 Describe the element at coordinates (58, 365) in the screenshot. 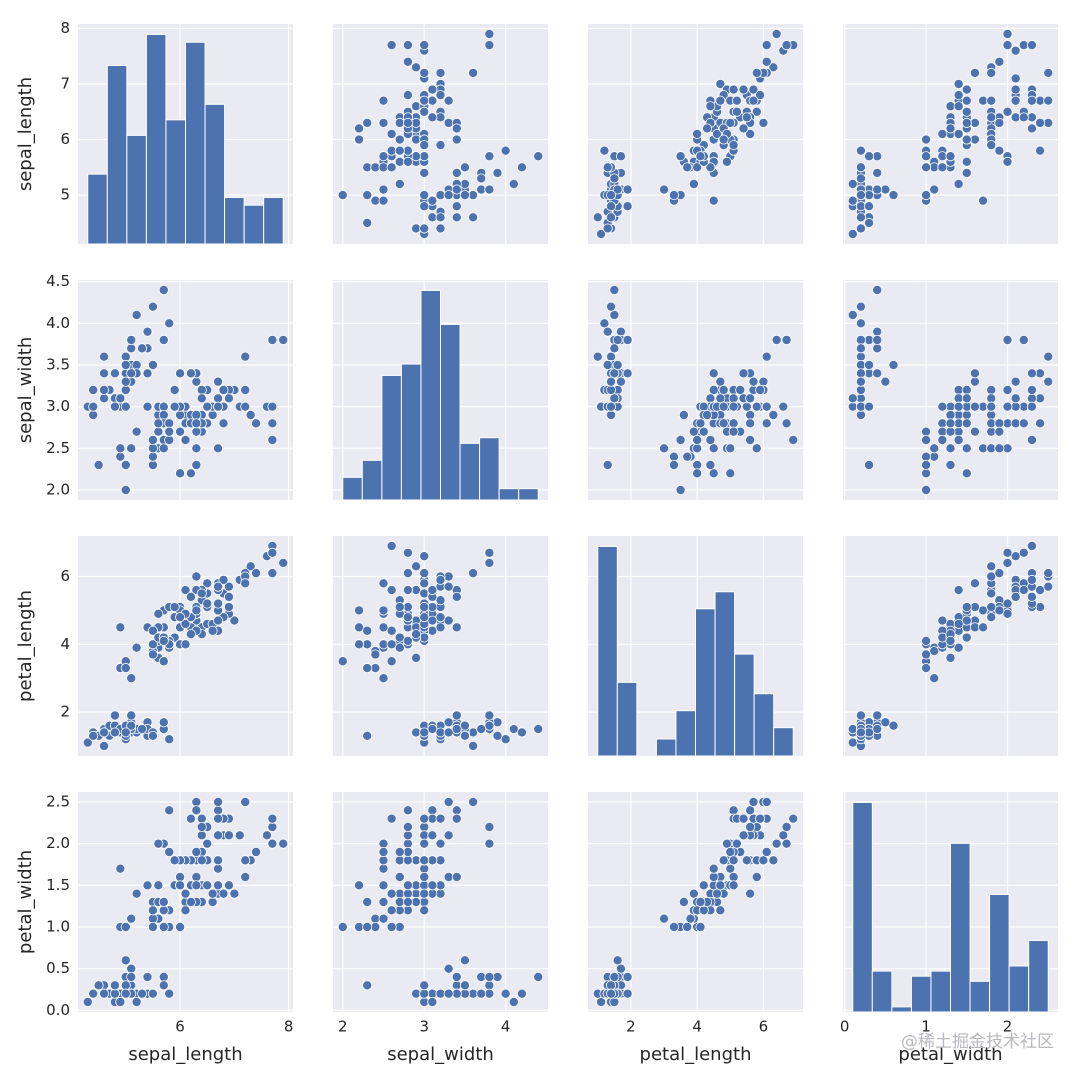

I see `y-tick-label: 3.5` at that location.